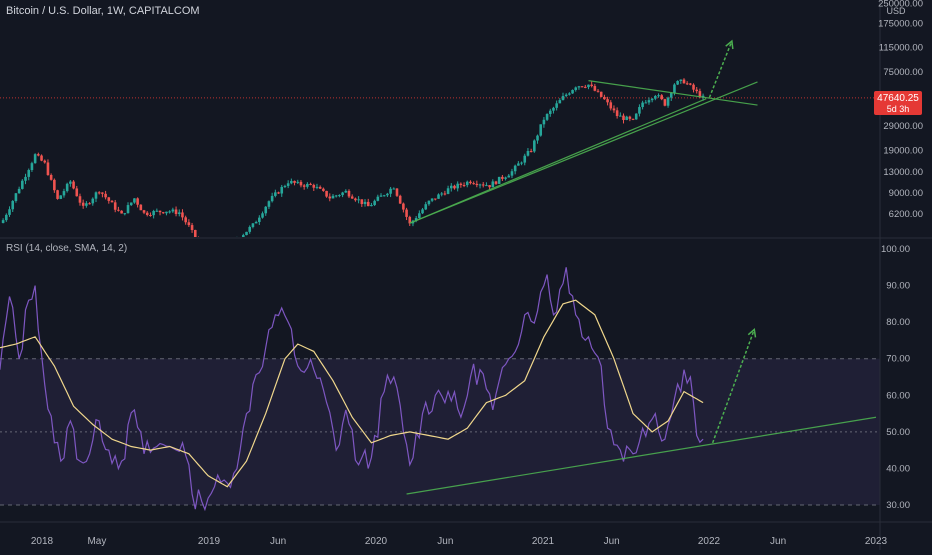 The image size is (932, 555). Describe the element at coordinates (906, 193) in the screenshot. I see `price-tick-label: 9000.00` at that location.